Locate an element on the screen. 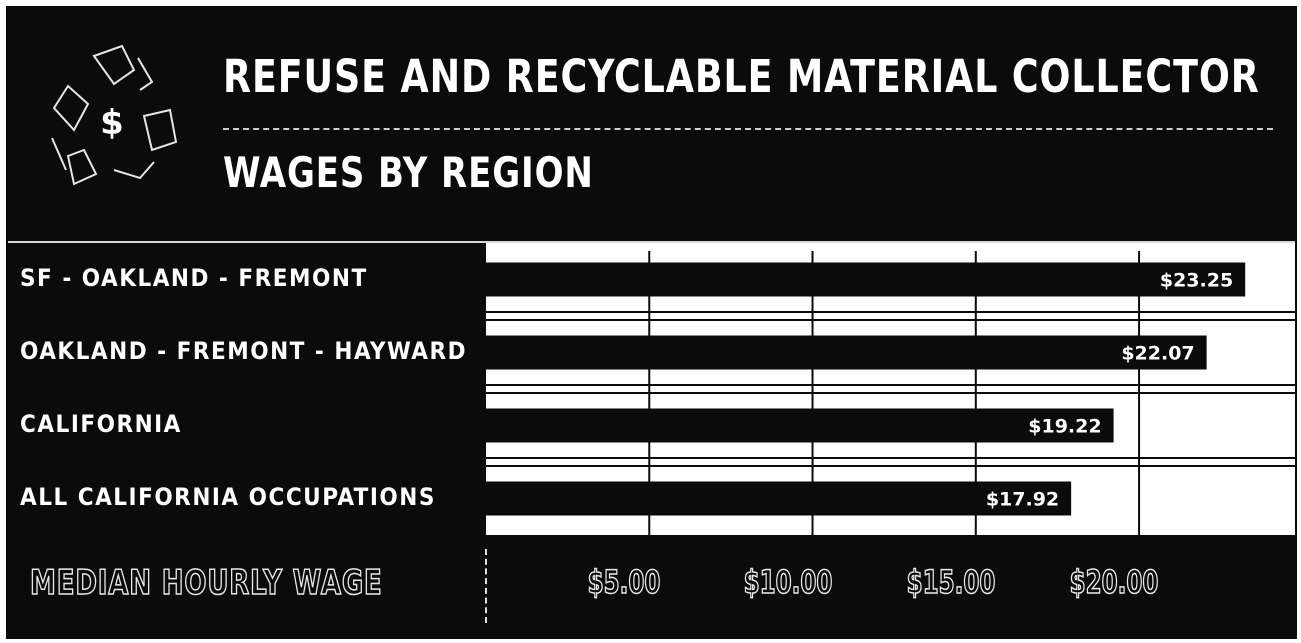 This screenshot has height=643, width=1301. category-label-3: ALL CALIFORNIA OCCUPATIONS is located at coordinates (228, 496).